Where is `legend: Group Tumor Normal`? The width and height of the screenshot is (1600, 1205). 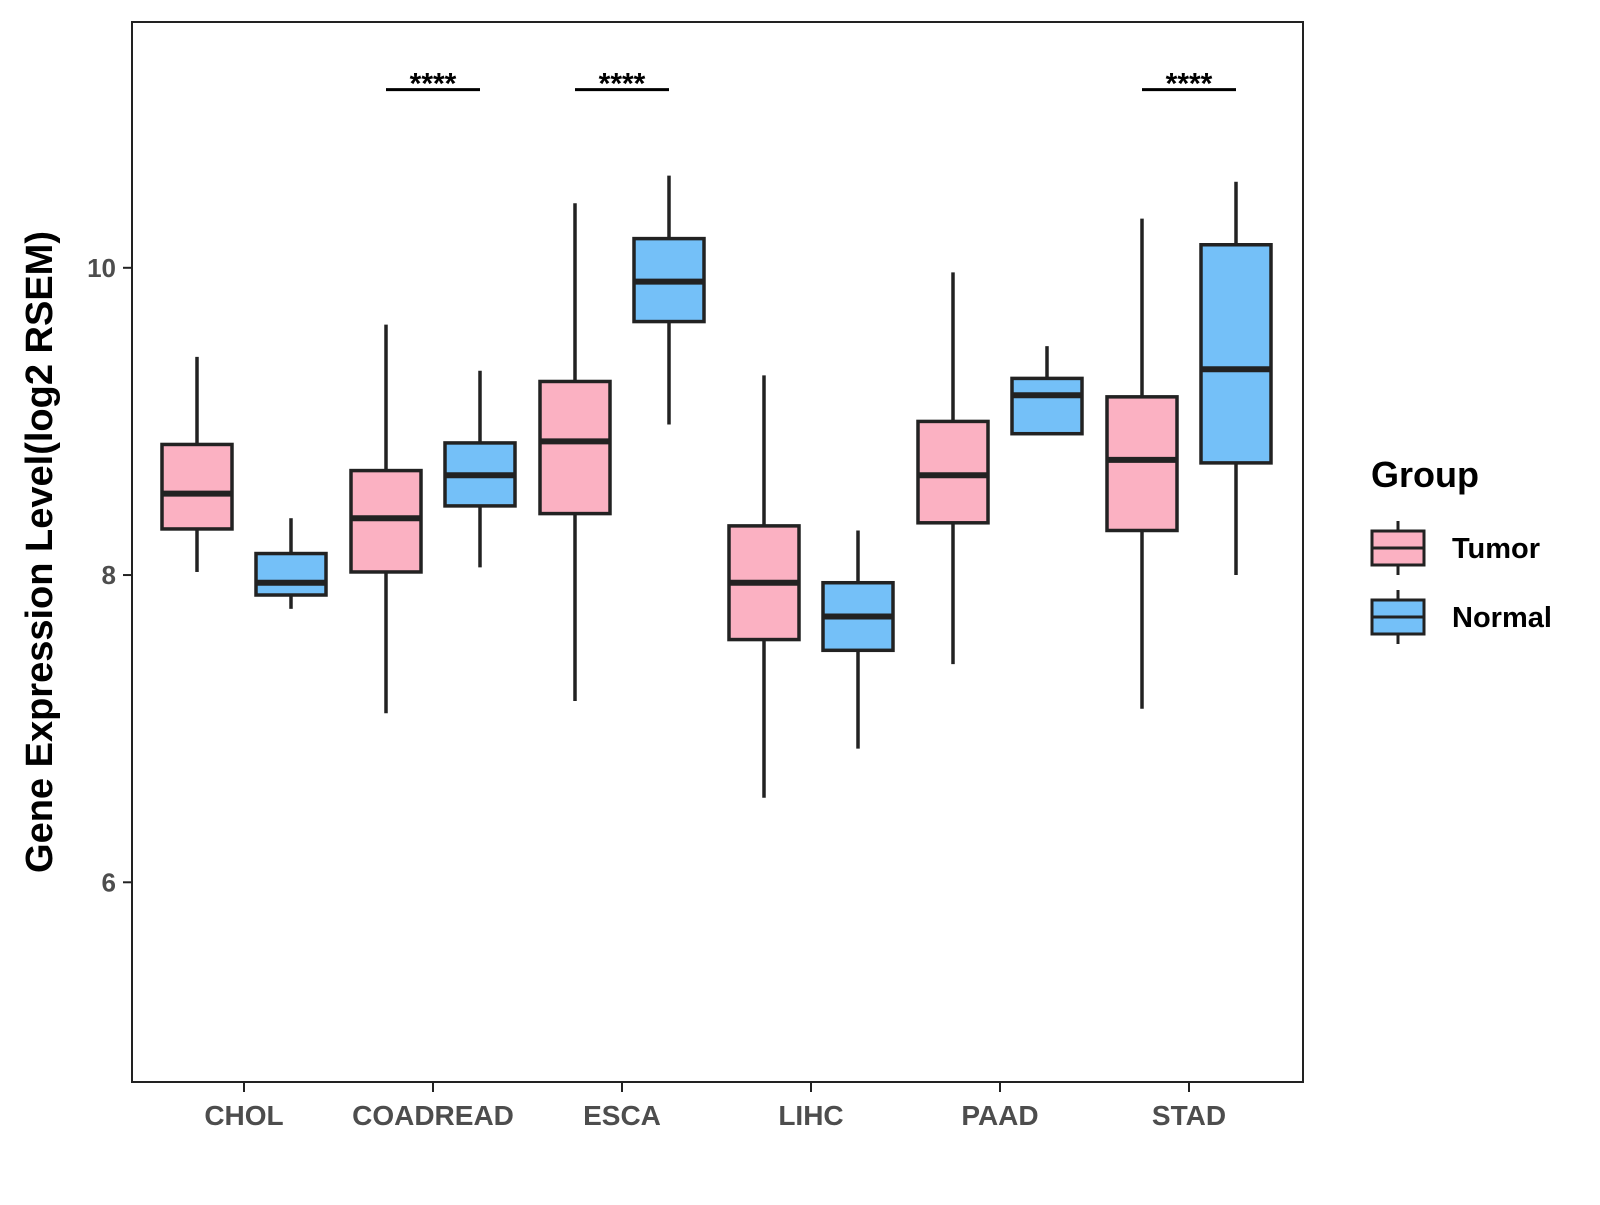
legend: Group Tumor Normal is located at coordinates (1461, 549).